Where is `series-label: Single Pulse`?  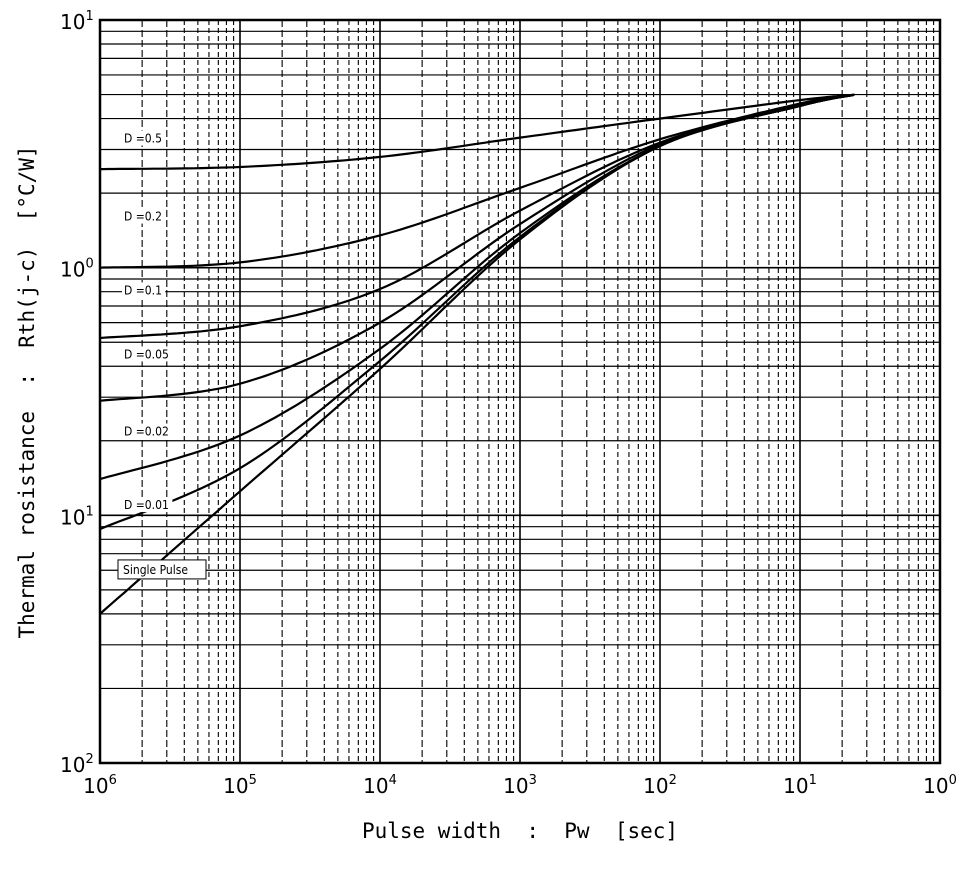 series-label: Single Pulse is located at coordinates (155, 570).